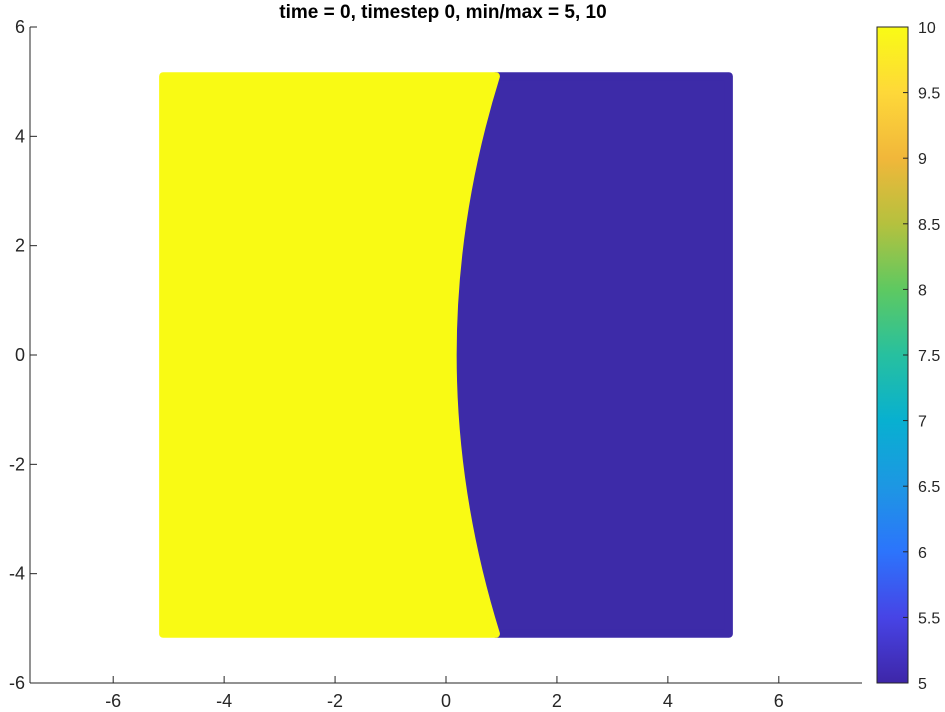 The image size is (945, 712). What do you see at coordinates (335, 701) in the screenshot?
I see `x-tick-label: -2` at bounding box center [335, 701].